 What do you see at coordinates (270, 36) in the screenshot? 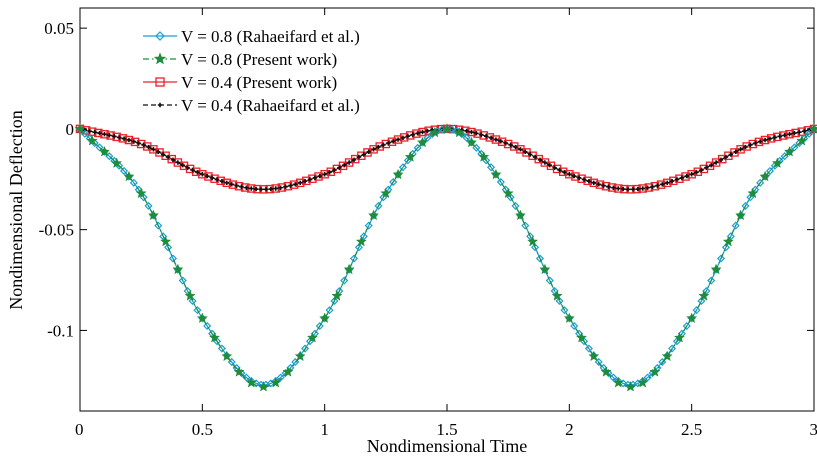
I see `legend-label: V = 0.8 (Rahaeifard et al.)` at bounding box center [270, 36].